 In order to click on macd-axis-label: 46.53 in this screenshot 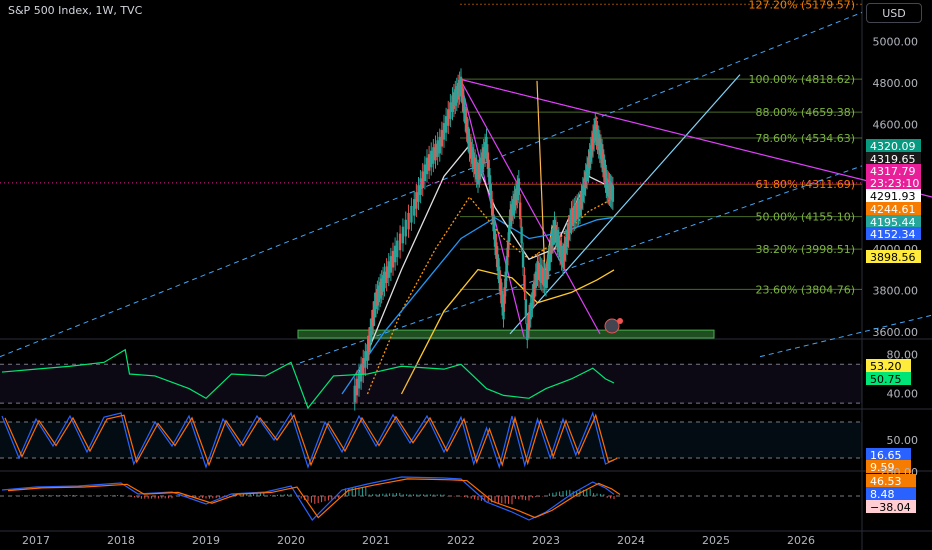, I will do `click(886, 481)`.